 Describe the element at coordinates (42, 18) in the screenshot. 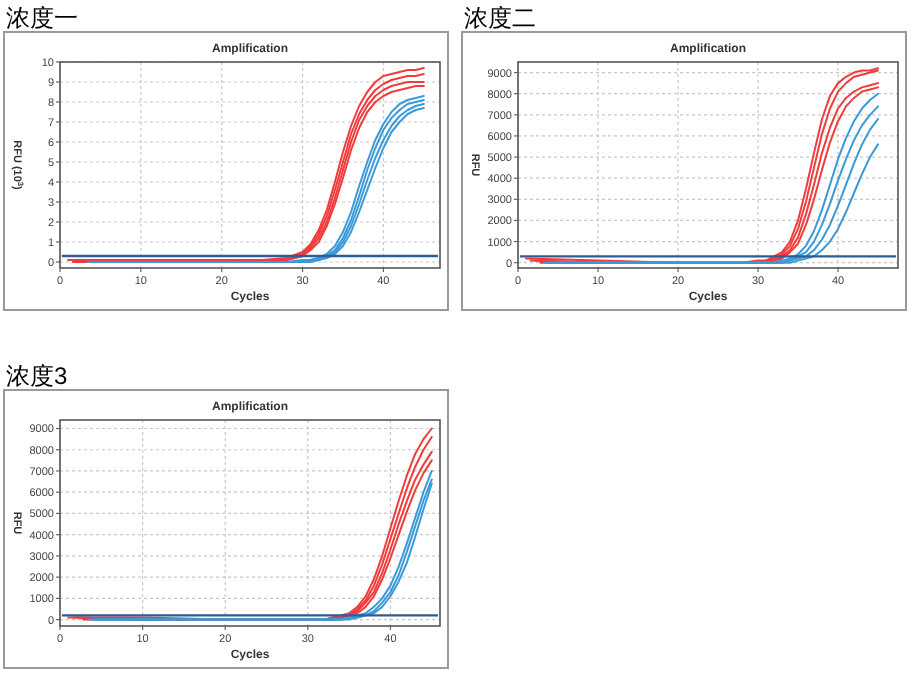

I see `chart-title: 浓度一` at that location.